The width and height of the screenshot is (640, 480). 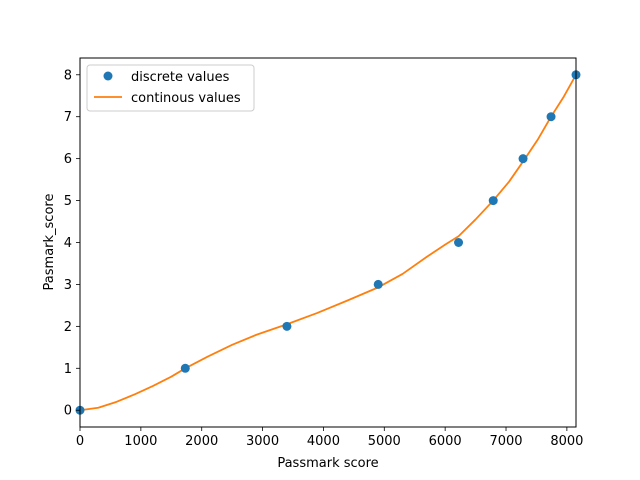 What do you see at coordinates (201, 441) in the screenshot?
I see `x-tick-label: 2000` at bounding box center [201, 441].